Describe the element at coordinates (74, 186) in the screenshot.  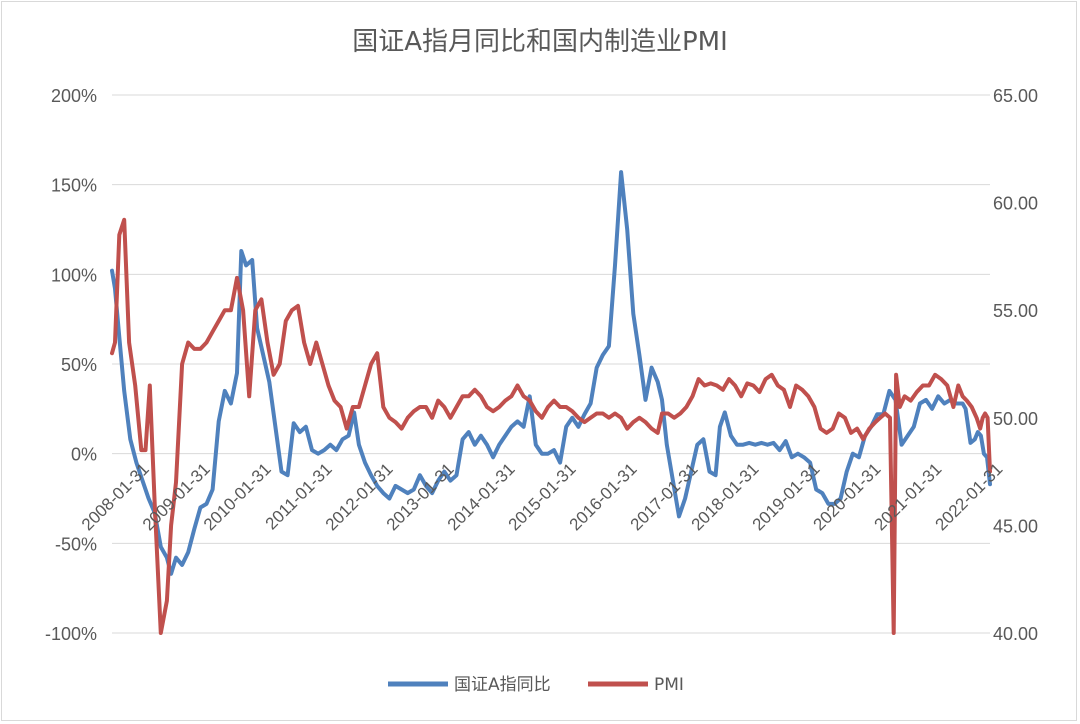
I see `left-tick-label: 150%` at that location.